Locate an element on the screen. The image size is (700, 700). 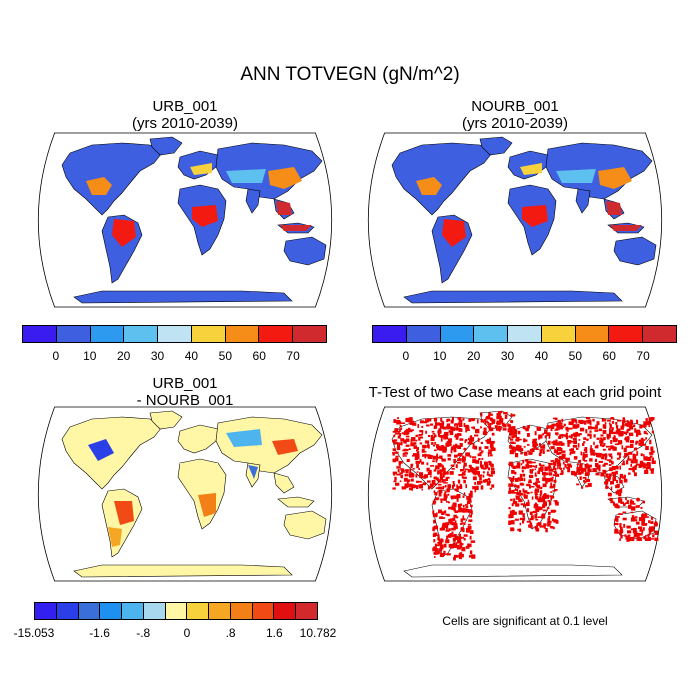
continent-asia is located at coordinates (269, 445).